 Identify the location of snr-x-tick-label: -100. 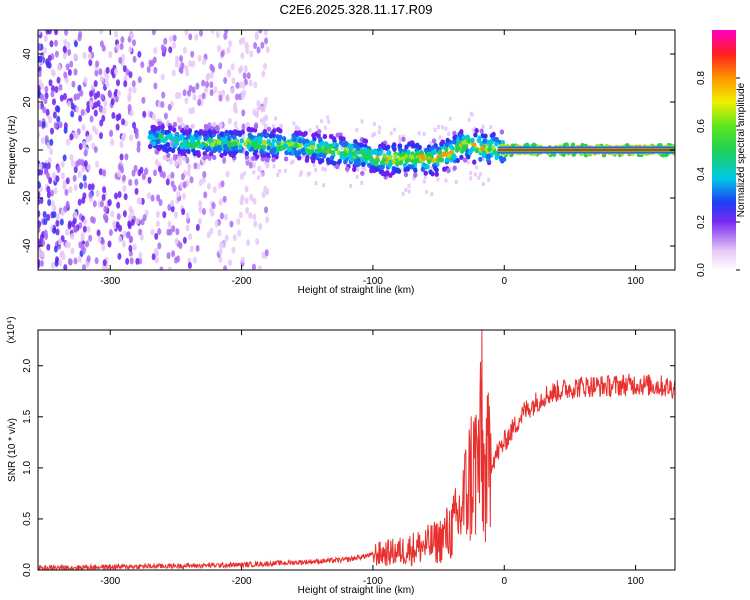
(373, 581).